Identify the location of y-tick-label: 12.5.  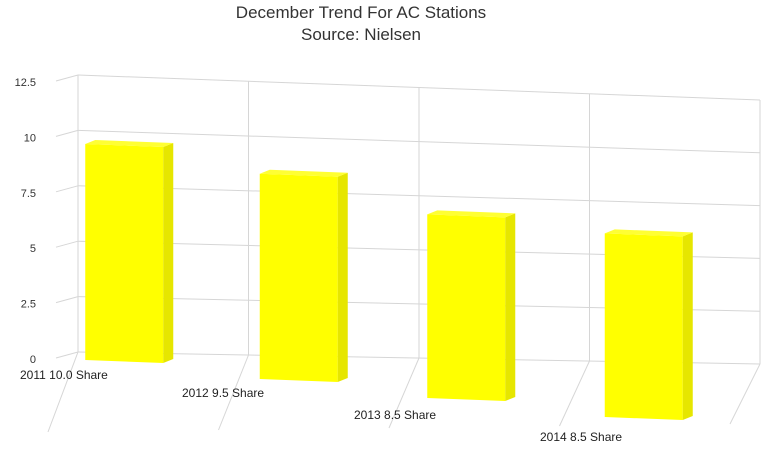
(25, 83).